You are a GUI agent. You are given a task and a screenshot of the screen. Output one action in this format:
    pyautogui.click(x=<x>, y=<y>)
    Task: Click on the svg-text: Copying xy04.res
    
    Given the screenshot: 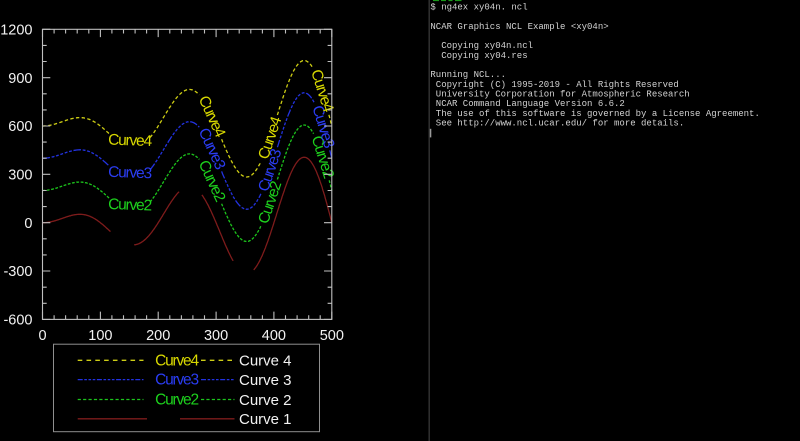 What is the action you would take?
    pyautogui.click(x=478, y=56)
    